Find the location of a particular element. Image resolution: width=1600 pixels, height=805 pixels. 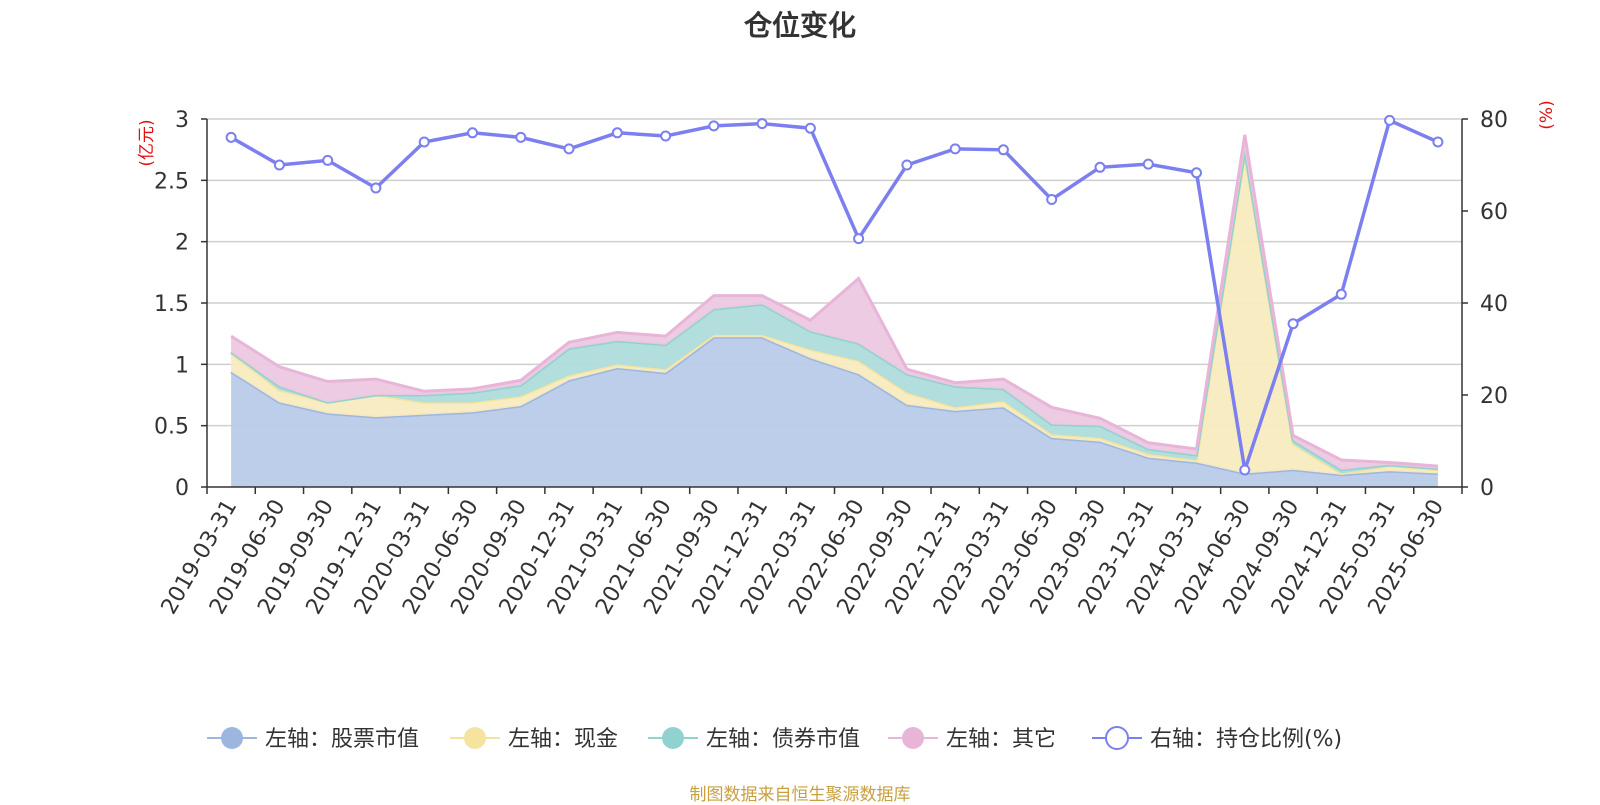

right-axis-tick-label: 0 is located at coordinates (1487, 488).